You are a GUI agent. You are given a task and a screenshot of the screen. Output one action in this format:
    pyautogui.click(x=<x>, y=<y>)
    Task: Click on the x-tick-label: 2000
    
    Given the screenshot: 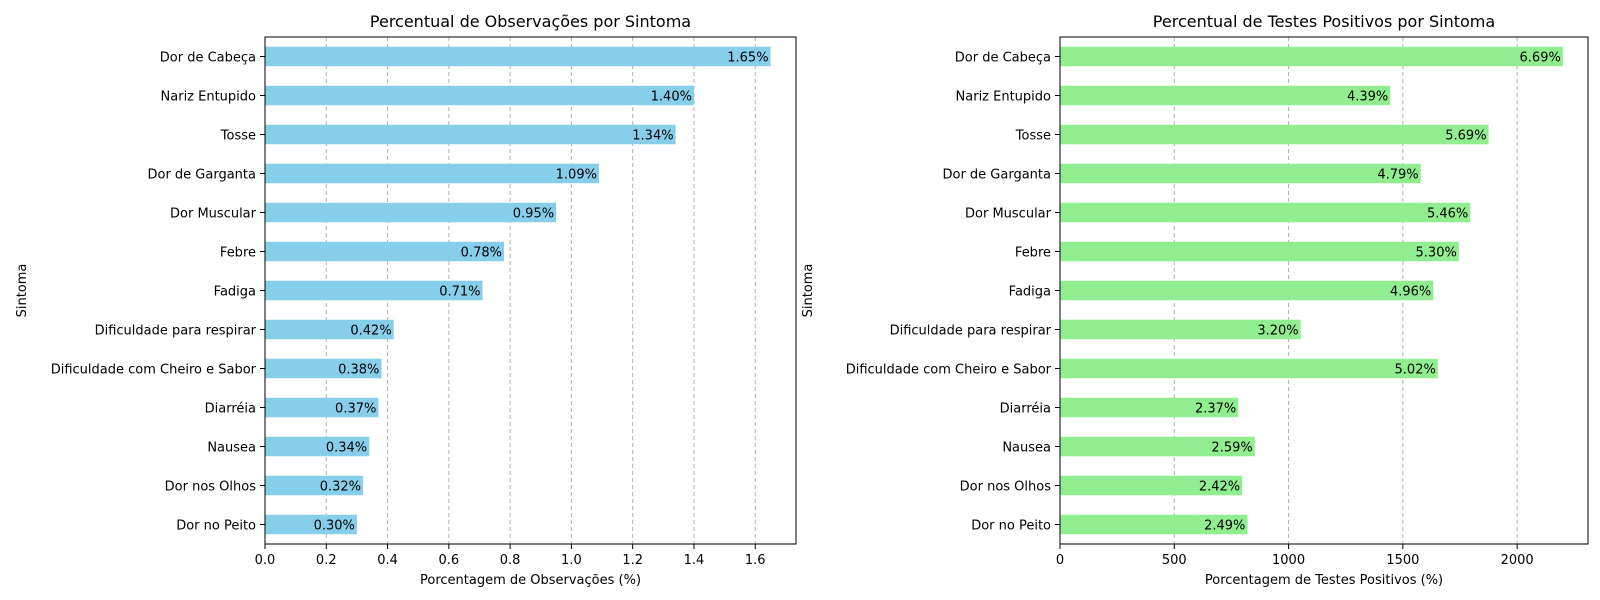 What is the action you would take?
    pyautogui.click(x=1517, y=560)
    